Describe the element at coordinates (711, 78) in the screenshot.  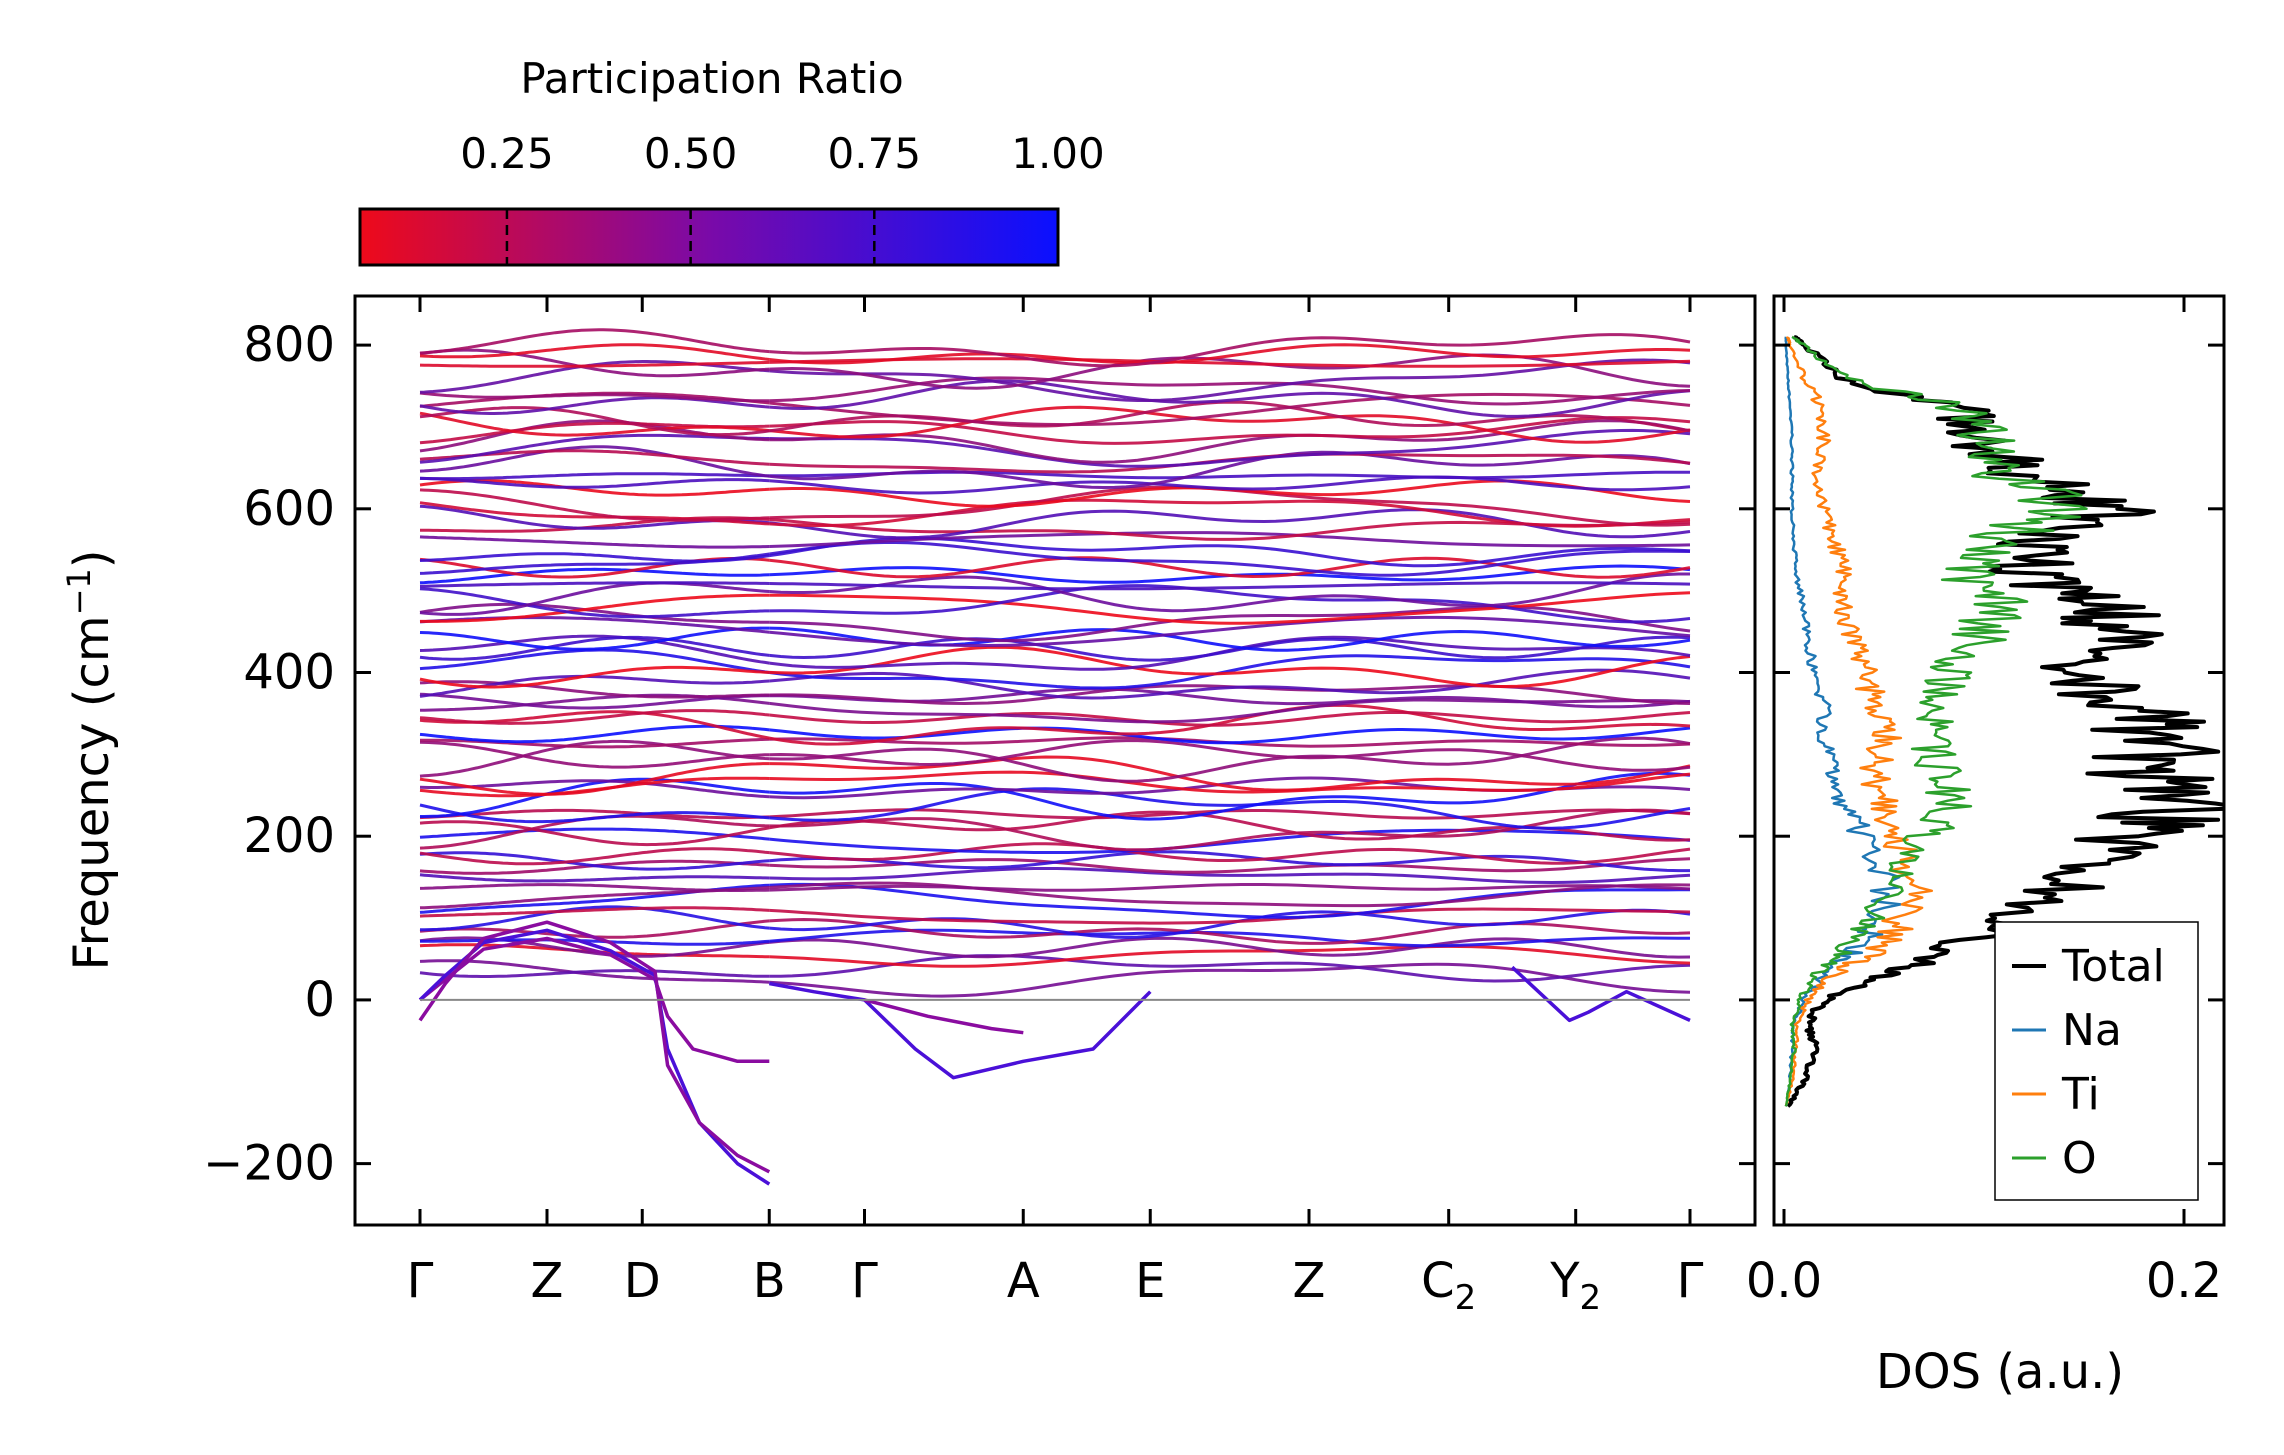
I see `colorbar-title: Participation Ratio` at that location.